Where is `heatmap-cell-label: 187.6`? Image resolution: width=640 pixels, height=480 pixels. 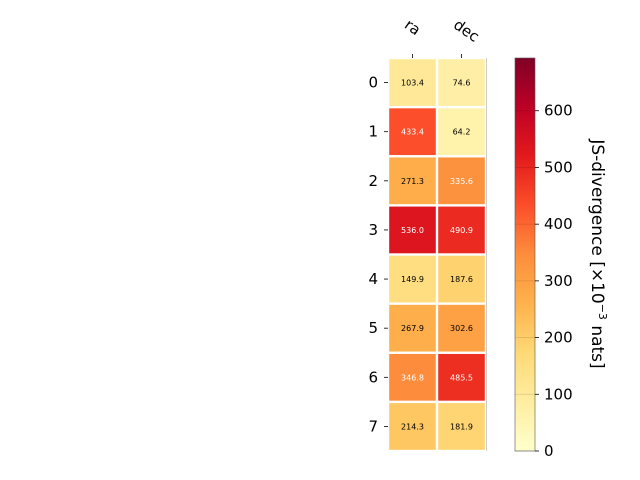
heatmap-cell-label: 187.6 is located at coordinates (461, 279).